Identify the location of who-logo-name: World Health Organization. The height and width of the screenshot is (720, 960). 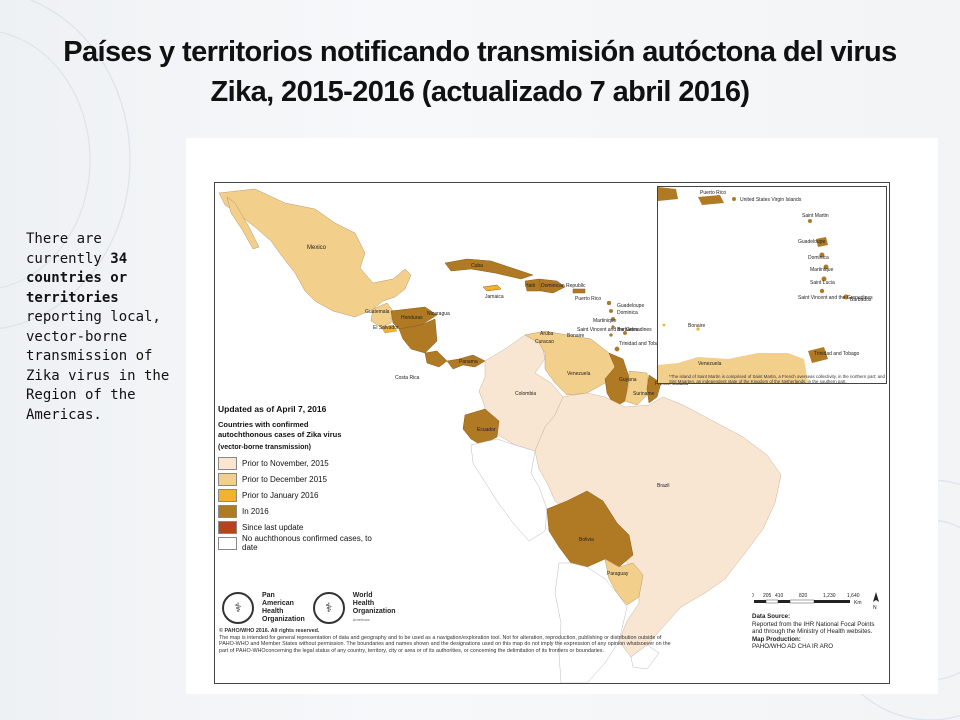
(374, 603).